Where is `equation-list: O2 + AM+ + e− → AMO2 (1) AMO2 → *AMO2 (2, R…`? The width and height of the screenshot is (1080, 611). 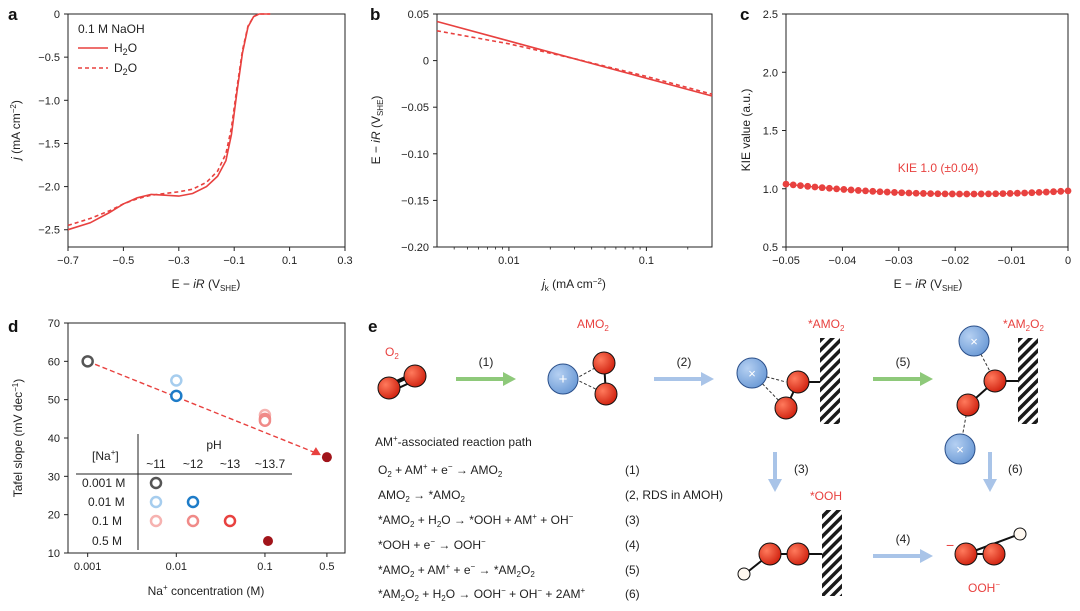 equation-list: O2 + AM+ + e− → AMO2 (1) AMO2 → *AMO2 (2, R… is located at coordinates (550, 532).